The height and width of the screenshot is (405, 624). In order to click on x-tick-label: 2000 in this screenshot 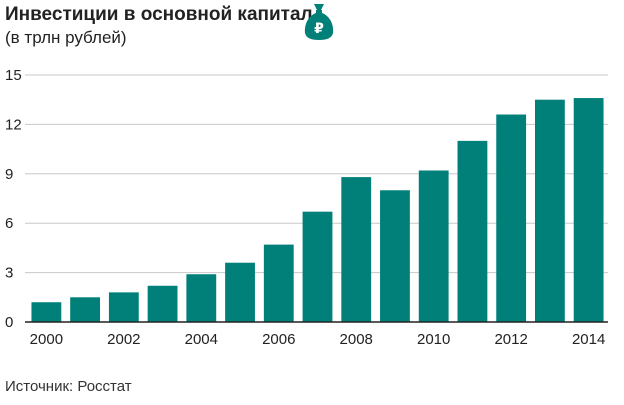, I will do `click(46, 339)`.